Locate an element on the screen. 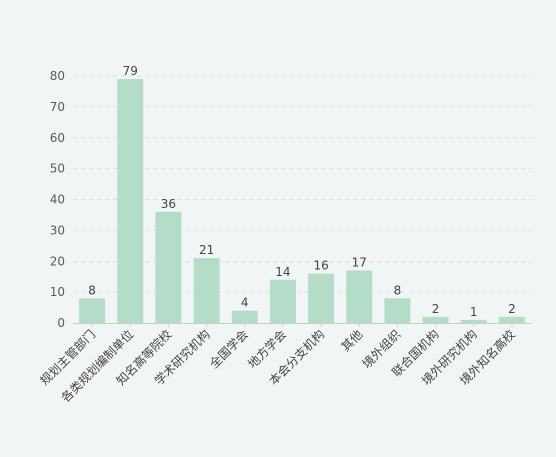 The width and height of the screenshot is (556, 457). data-label: 1 is located at coordinates (474, 312).